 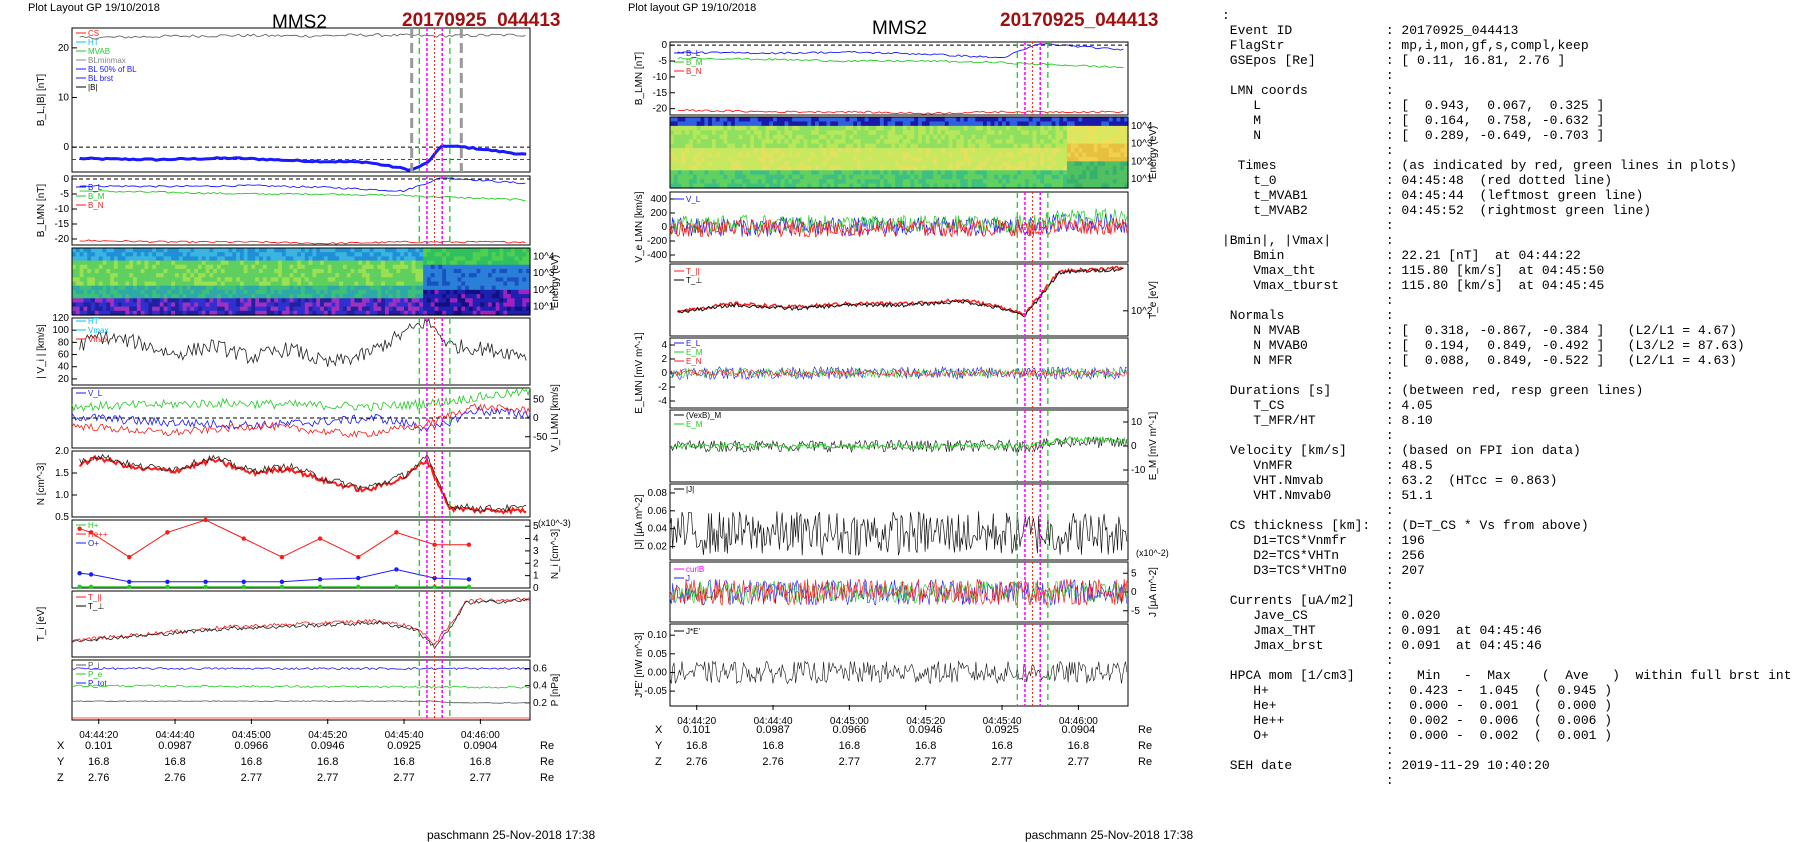 What do you see at coordinates (1323, 540) in the screenshot?
I see `info-line: D1=TCS*Vnmfr : 196` at bounding box center [1323, 540].